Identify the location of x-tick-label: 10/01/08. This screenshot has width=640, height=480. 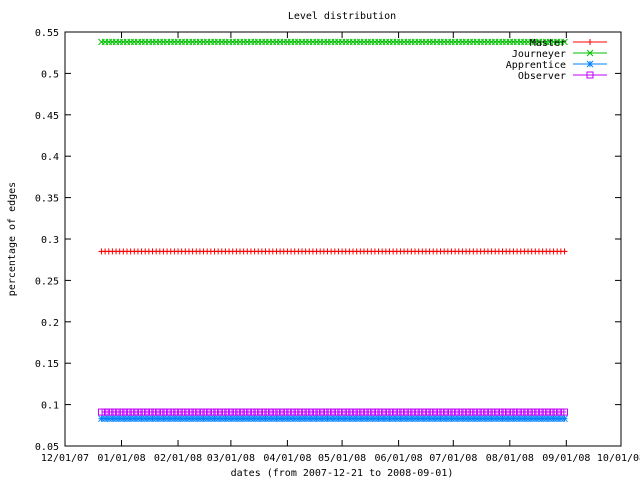
(618, 458).